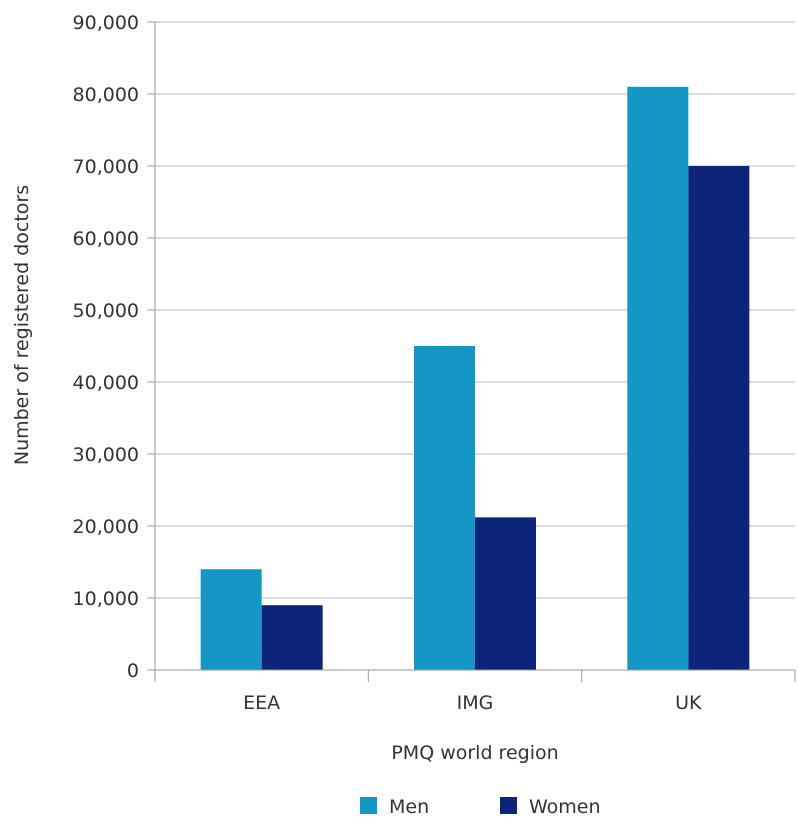 This screenshot has height=820, width=798. I want to click on y-tick-label: 60,000, so click(106, 239).